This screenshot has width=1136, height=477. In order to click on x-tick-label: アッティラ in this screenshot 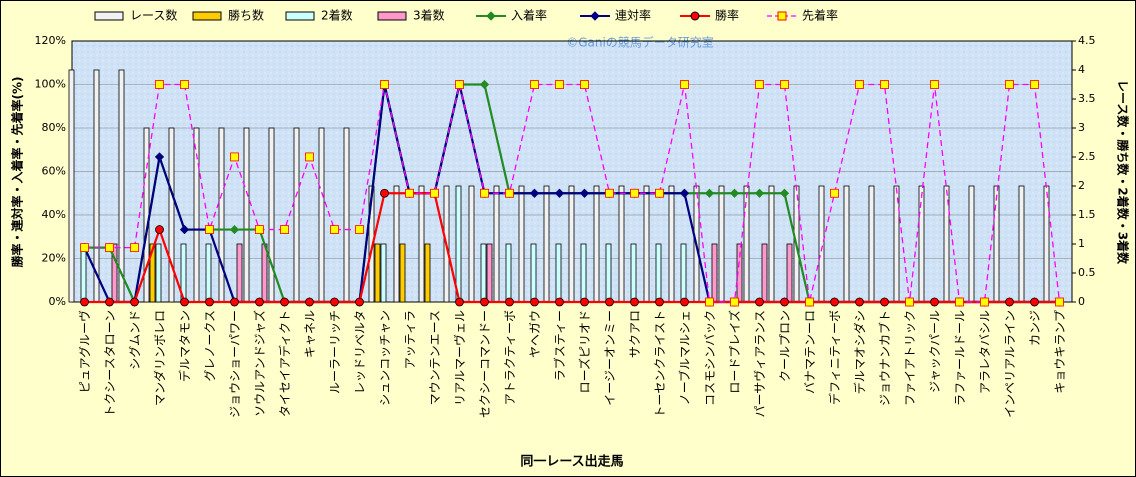, I will do `click(410, 339)`.